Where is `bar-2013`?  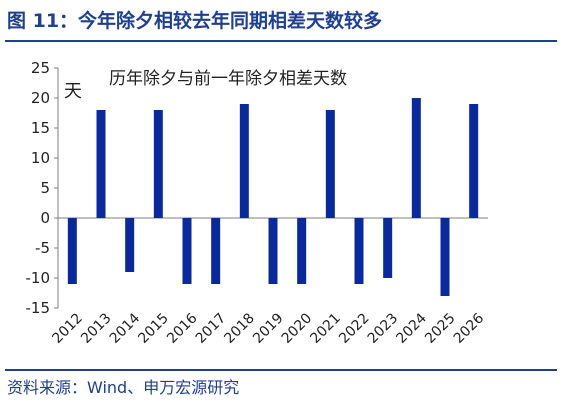
bar-2013 is located at coordinates (101, 164).